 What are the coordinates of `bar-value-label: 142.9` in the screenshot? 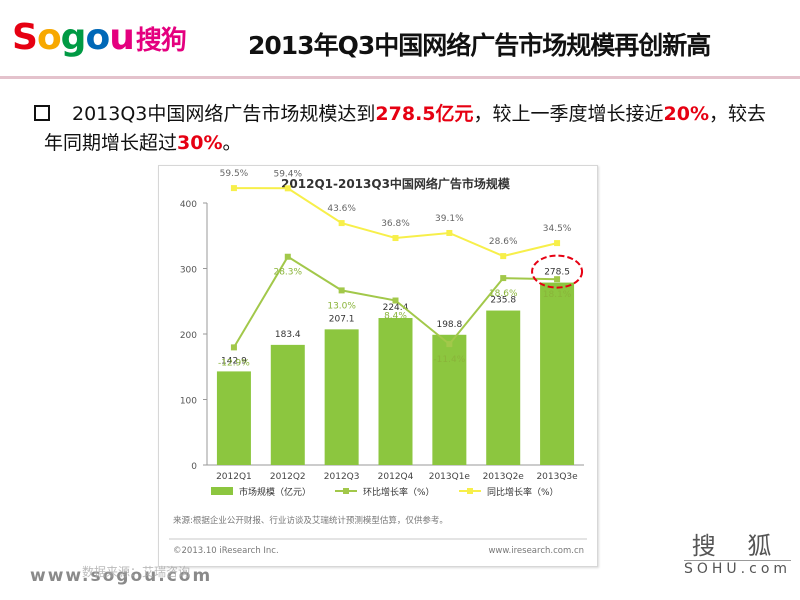 It's located at (234, 361).